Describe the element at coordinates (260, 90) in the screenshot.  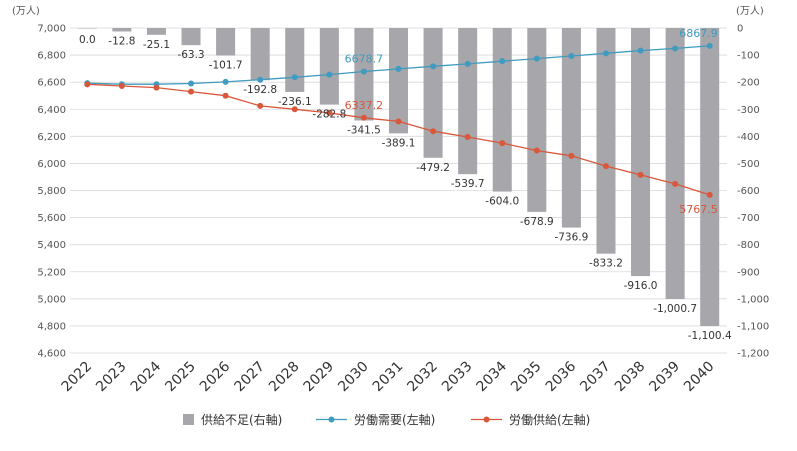
I see `bar-value-label: -192.8` at that location.